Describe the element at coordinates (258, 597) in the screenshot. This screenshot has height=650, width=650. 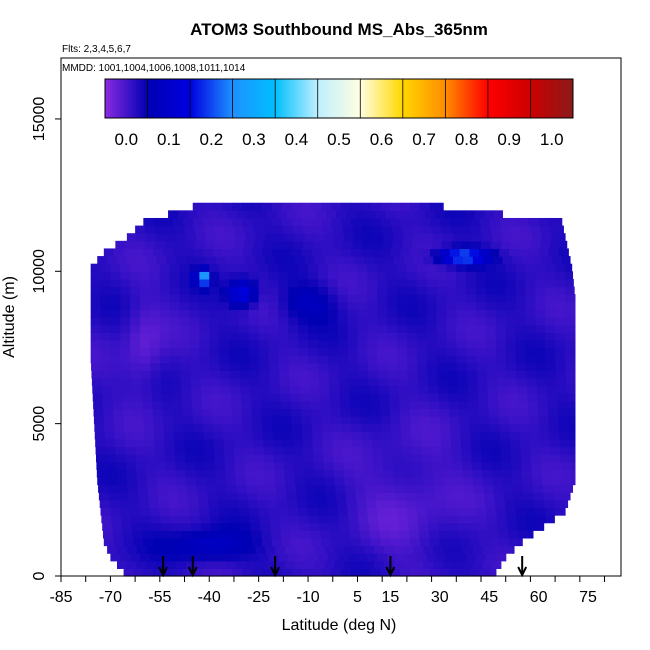
I see `x-tick-label: -25` at that location.